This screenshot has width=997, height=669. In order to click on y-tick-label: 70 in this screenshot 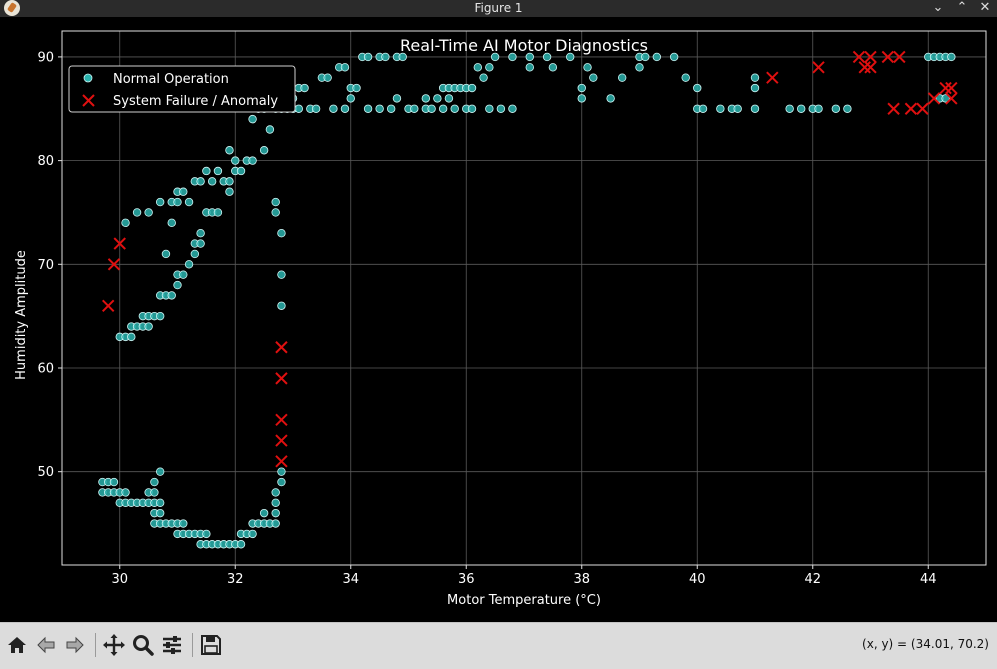, I will do `click(45, 265)`.